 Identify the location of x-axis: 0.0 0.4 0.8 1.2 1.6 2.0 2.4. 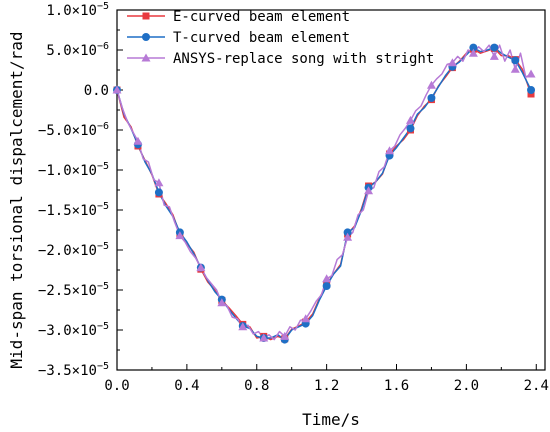
(326, 379).